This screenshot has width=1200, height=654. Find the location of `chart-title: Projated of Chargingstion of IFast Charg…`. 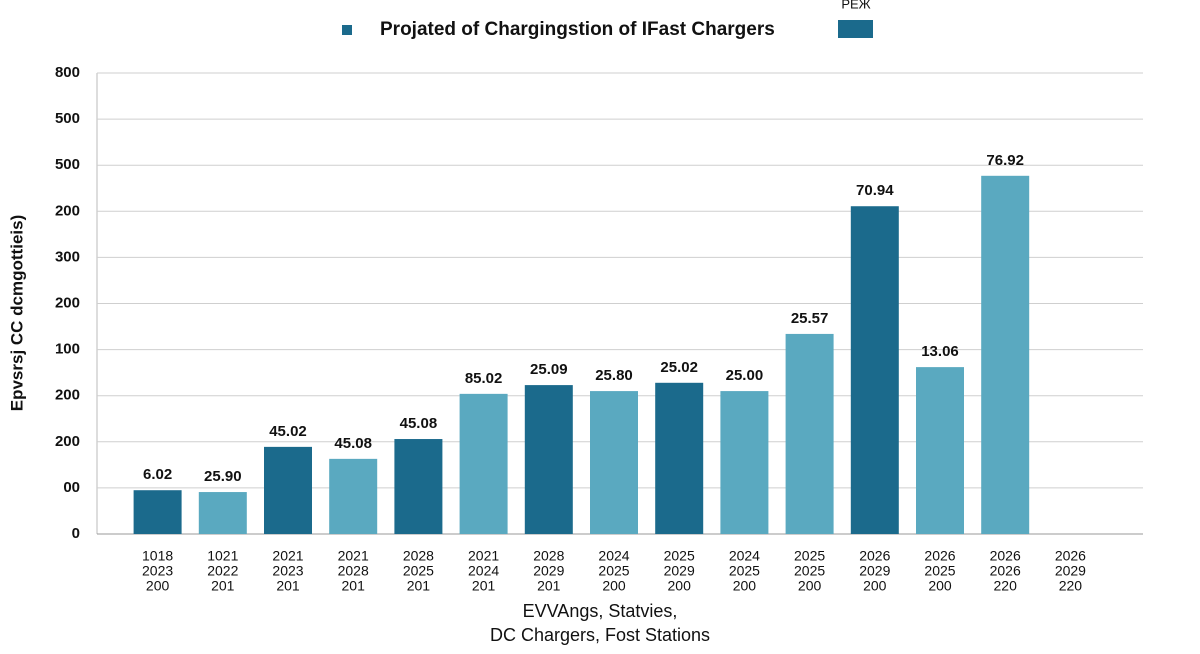

chart-title: Projated of Chargingstion of IFast Charg… is located at coordinates (577, 29).